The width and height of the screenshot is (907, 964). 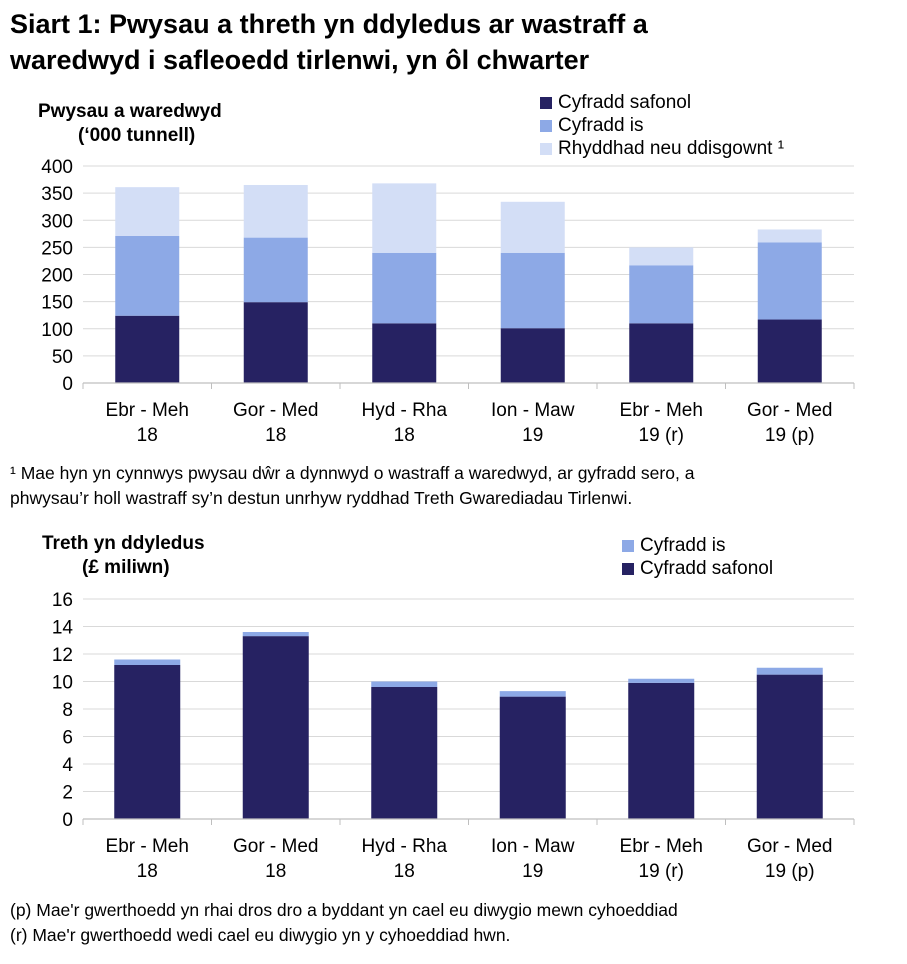 I want to click on chart1-ytick-label: 150, so click(x=57, y=303).